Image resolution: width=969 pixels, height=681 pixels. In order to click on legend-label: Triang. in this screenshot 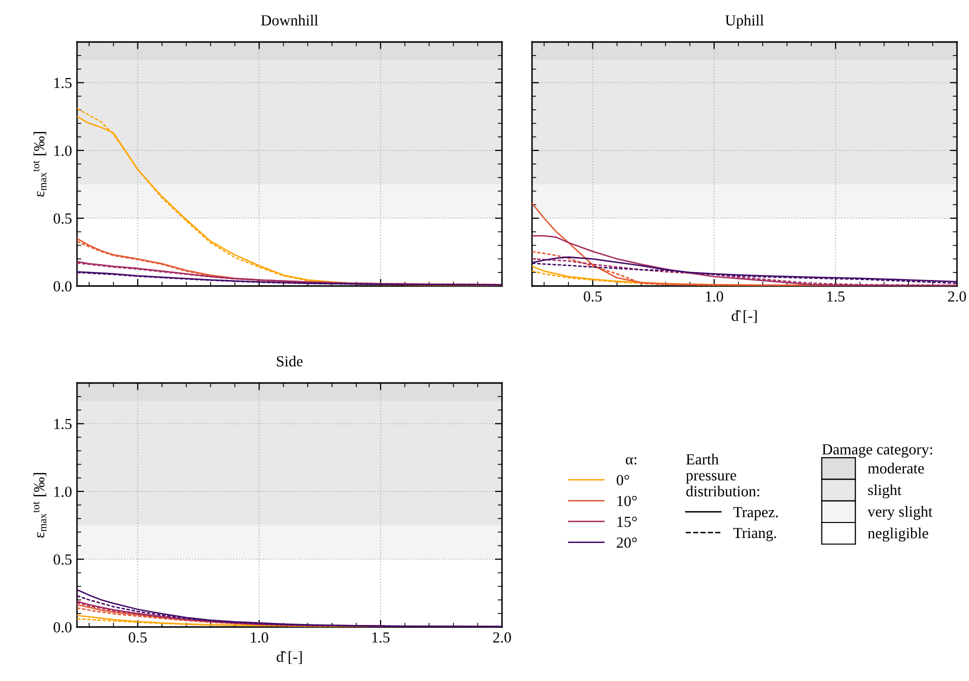, I will do `click(754, 535)`.